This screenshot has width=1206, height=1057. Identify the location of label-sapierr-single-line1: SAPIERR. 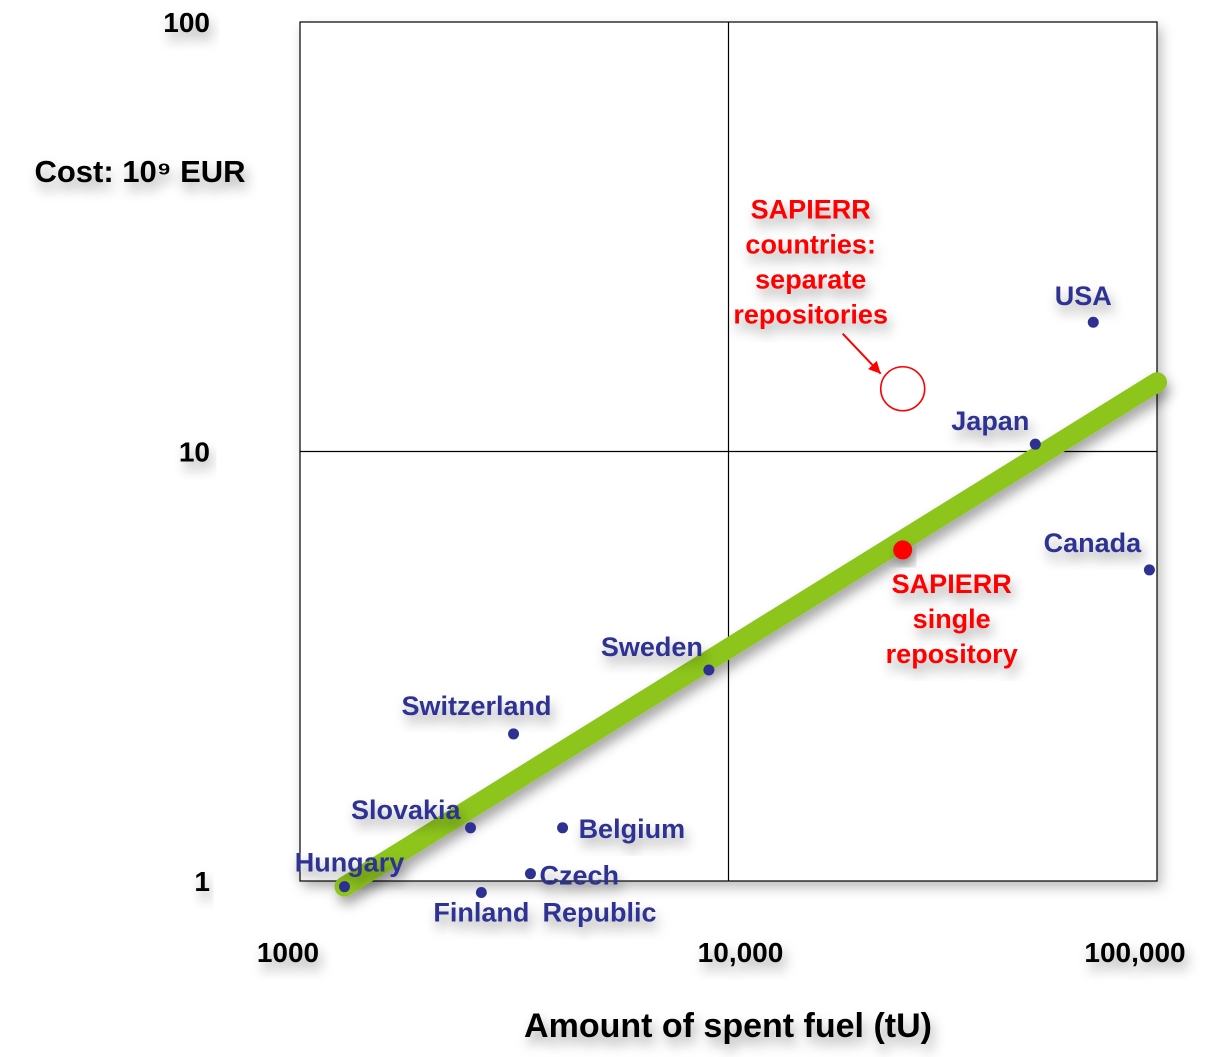
(952, 584).